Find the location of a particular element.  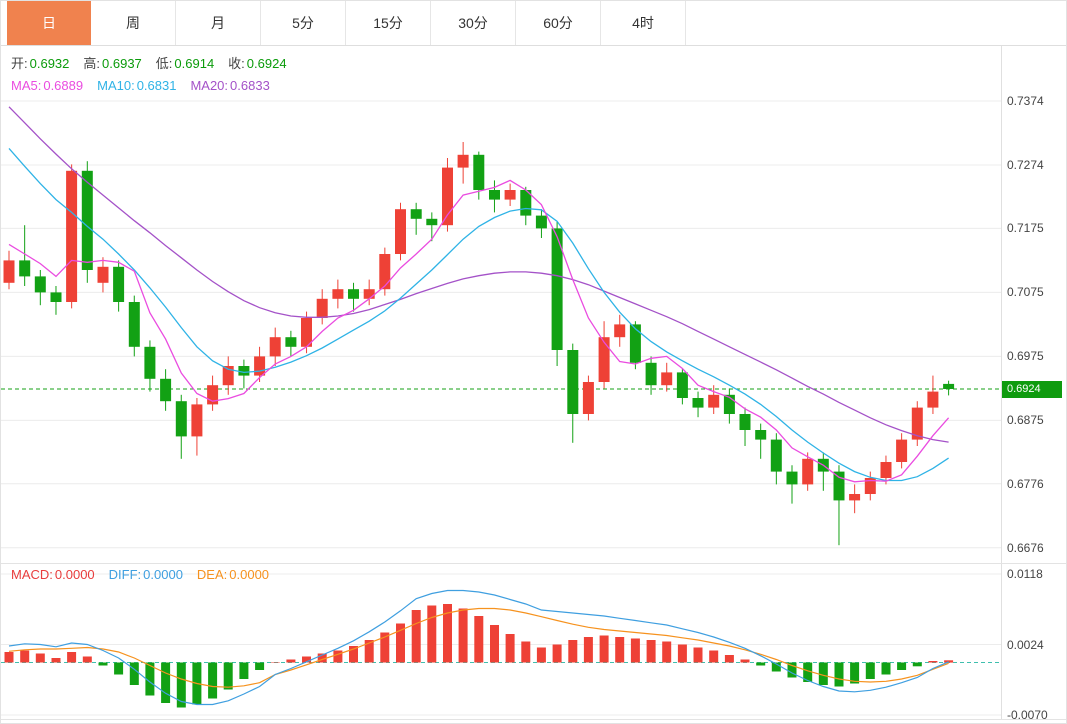

ma-ma5: MA5: 0.6889 is located at coordinates (47, 85).